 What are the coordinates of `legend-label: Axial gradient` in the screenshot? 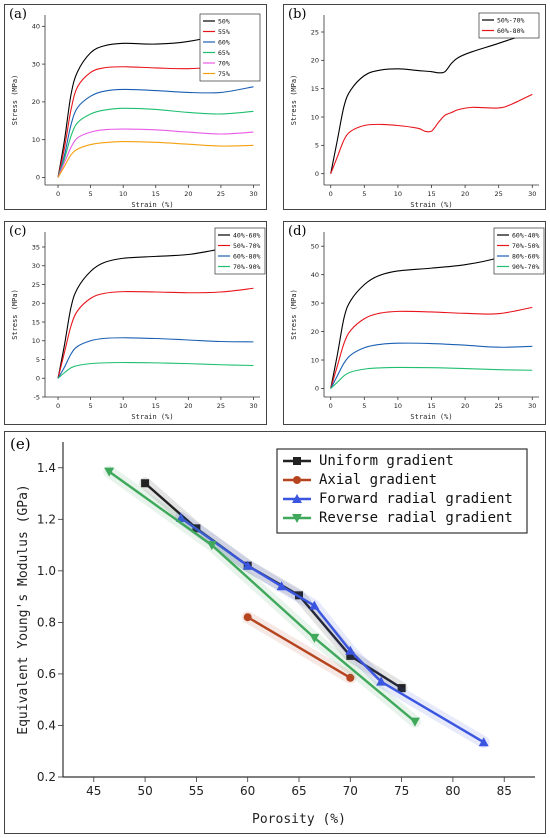 It's located at (378, 480).